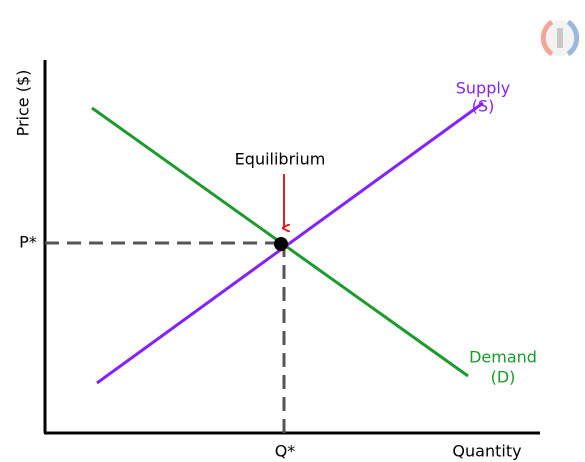 This screenshot has height=462, width=585. What do you see at coordinates (28, 242) in the screenshot?
I see `price-label: P*` at bounding box center [28, 242].